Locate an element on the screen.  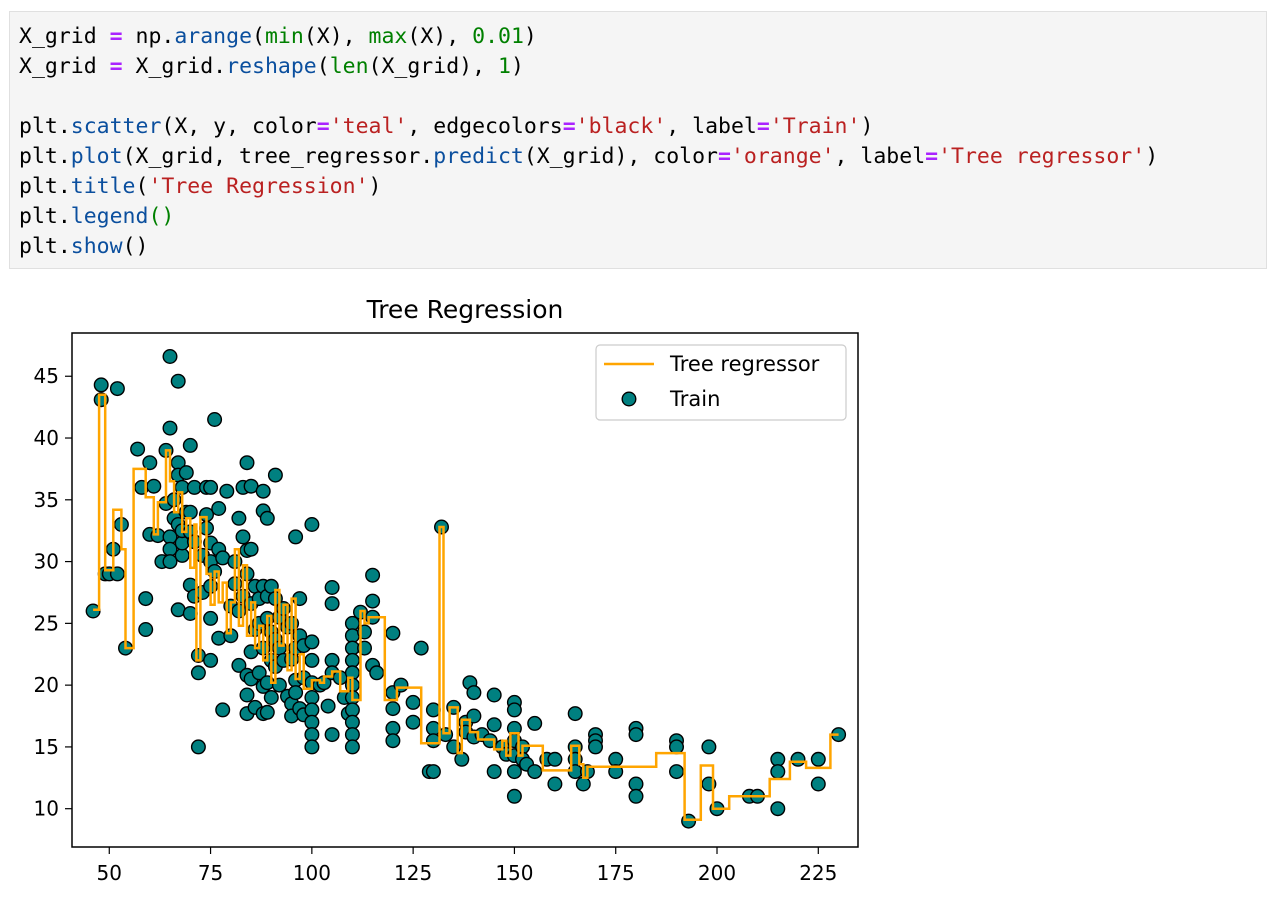
x-tick-label: 225 is located at coordinates (818, 873).